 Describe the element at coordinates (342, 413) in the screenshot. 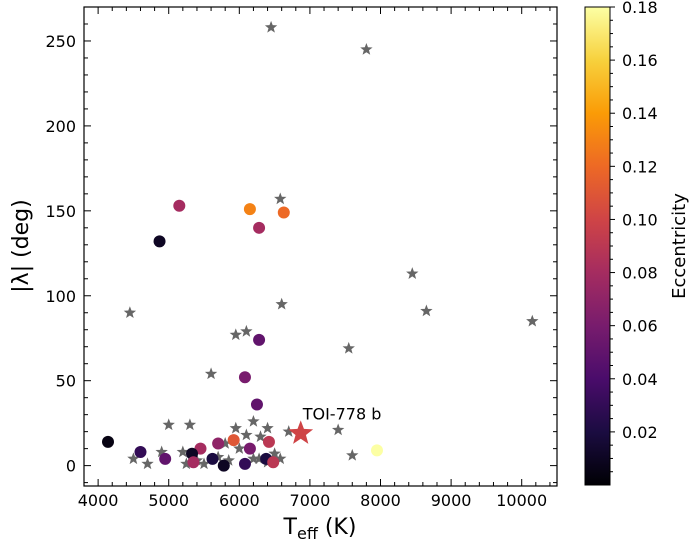

I see `highlight-label: TOI-778 b` at that location.